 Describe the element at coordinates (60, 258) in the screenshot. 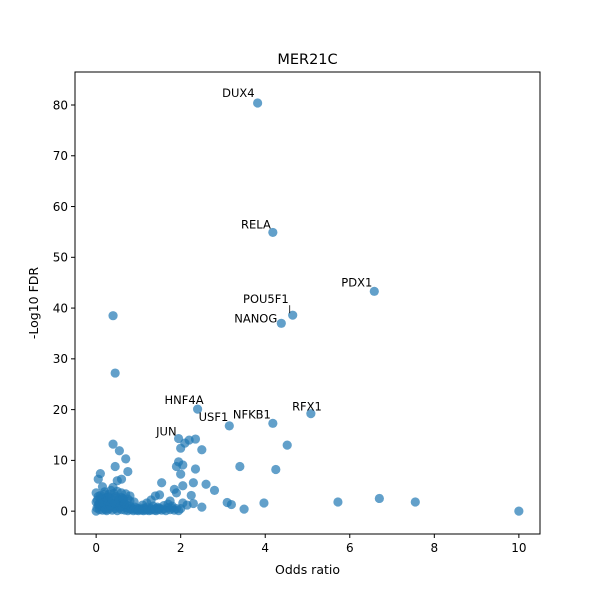

I see `y-tick-label: 50` at that location.